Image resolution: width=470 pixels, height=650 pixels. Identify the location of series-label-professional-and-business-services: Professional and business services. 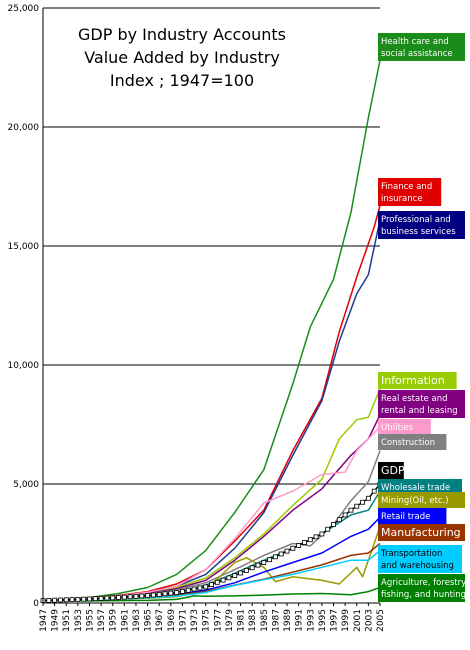
(421, 225).